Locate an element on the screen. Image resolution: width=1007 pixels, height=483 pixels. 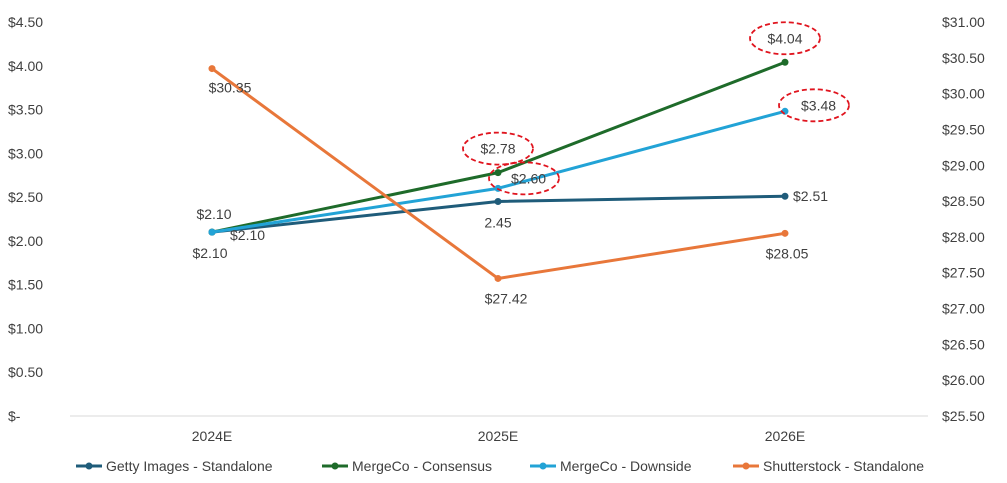
legend-item-getty-images-standalone: Getty Images - Standalone is located at coordinates (174, 466).